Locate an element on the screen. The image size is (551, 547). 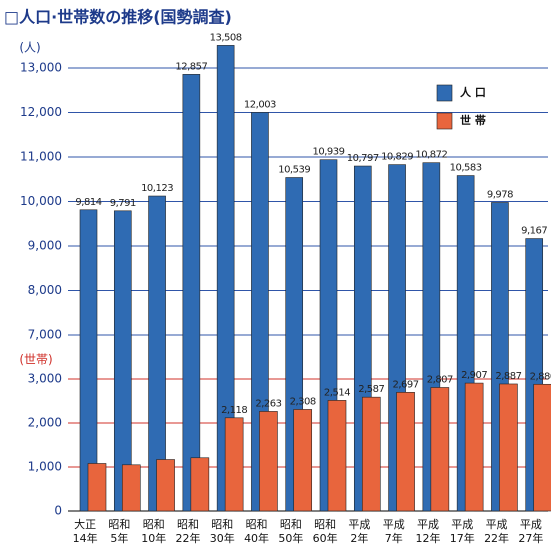
x-tick-label: 50年 is located at coordinates (290, 538).